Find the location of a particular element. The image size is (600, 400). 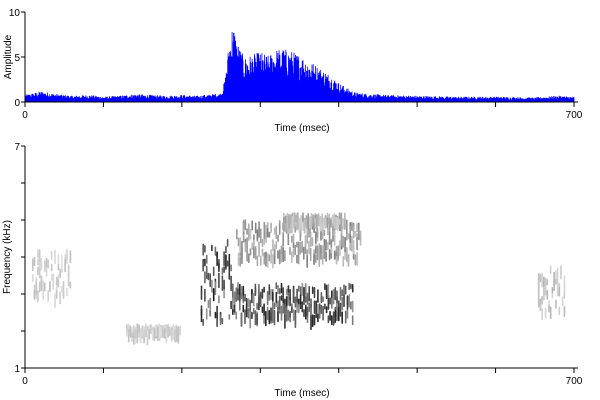

waveform-x-axis-label: Time (msec) is located at coordinates (301, 128).